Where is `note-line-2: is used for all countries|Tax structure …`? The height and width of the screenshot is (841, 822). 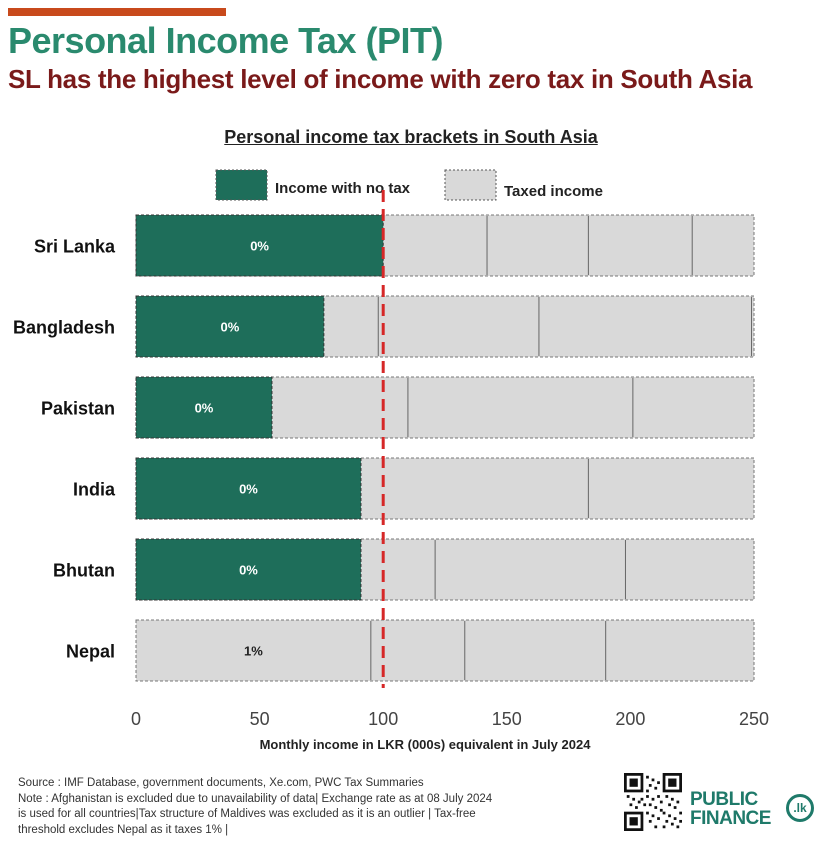 note-line-2: is used for all countries|Tax structure … is located at coordinates (247, 814).